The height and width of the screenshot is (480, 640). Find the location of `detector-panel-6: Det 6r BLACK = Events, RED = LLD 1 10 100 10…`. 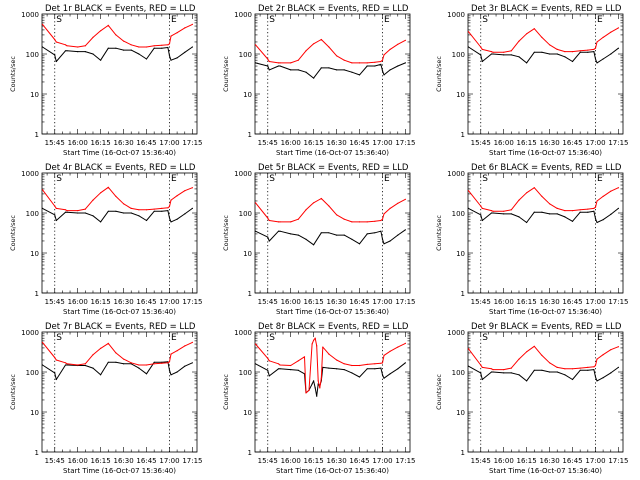

detector-panel-6: Det 6r BLACK = Events, RED = LLD 1 10 100 10… is located at coordinates (532, 239).